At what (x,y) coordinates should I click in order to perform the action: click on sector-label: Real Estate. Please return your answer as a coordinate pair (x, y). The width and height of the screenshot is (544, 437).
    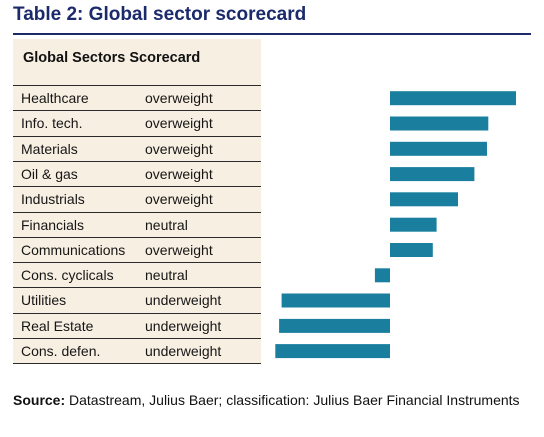
    Looking at the image, I should click on (57, 326).